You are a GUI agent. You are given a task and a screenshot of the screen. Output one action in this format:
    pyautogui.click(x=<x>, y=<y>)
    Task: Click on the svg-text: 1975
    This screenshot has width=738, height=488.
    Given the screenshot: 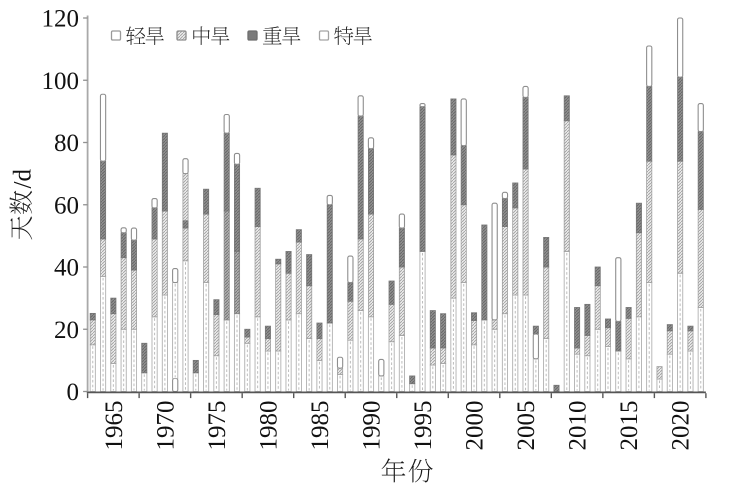 What is the action you would take?
    pyautogui.click(x=217, y=426)
    